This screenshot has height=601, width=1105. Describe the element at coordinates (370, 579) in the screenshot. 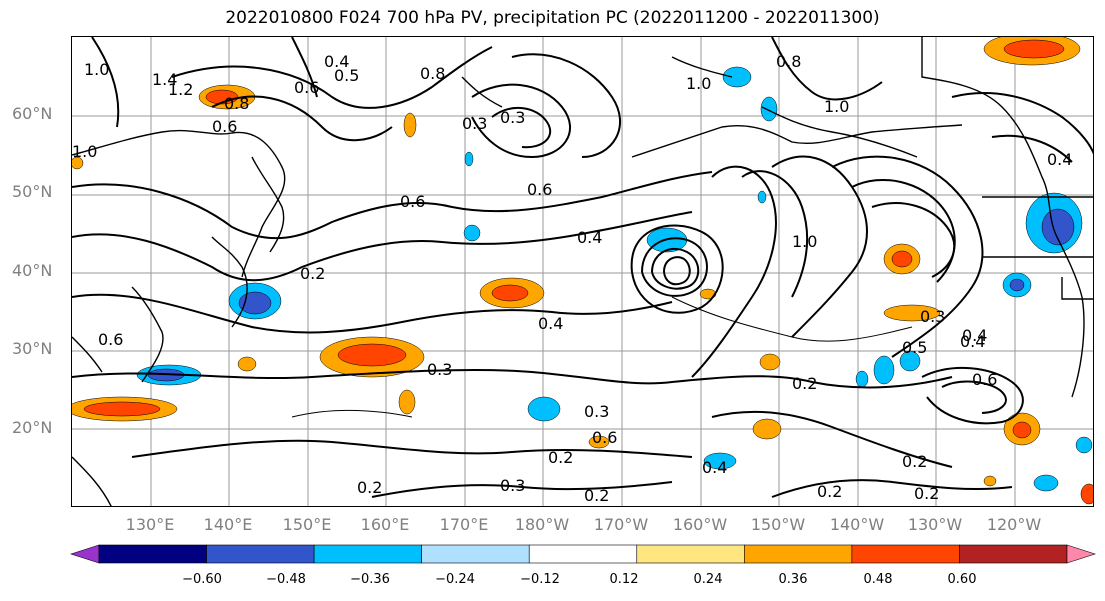

I see `colorbar-tick-label: −0.36` at that location.